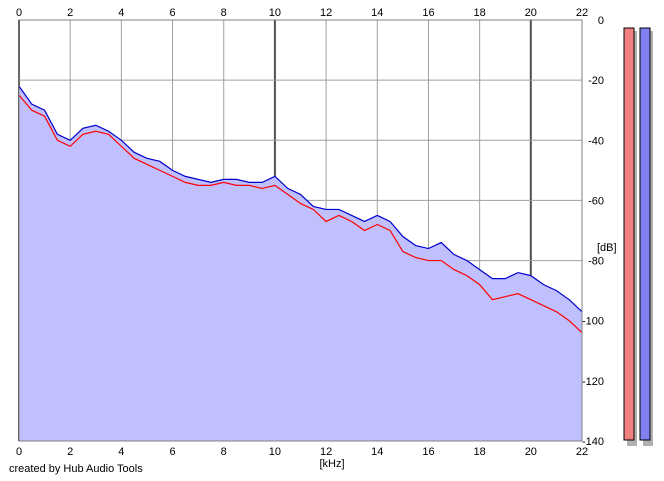 The image size is (664, 481). What do you see at coordinates (596, 201) in the screenshot?
I see `y-tick-label: -60` at bounding box center [596, 201].